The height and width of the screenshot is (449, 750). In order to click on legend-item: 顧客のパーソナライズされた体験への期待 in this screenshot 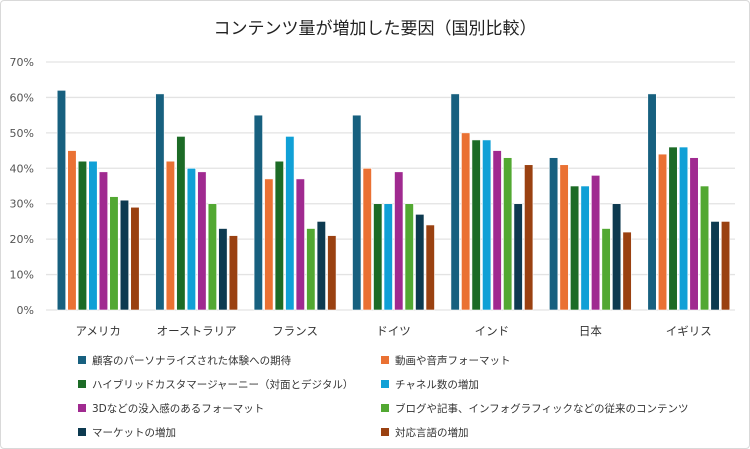, I will do `click(229, 360)`.